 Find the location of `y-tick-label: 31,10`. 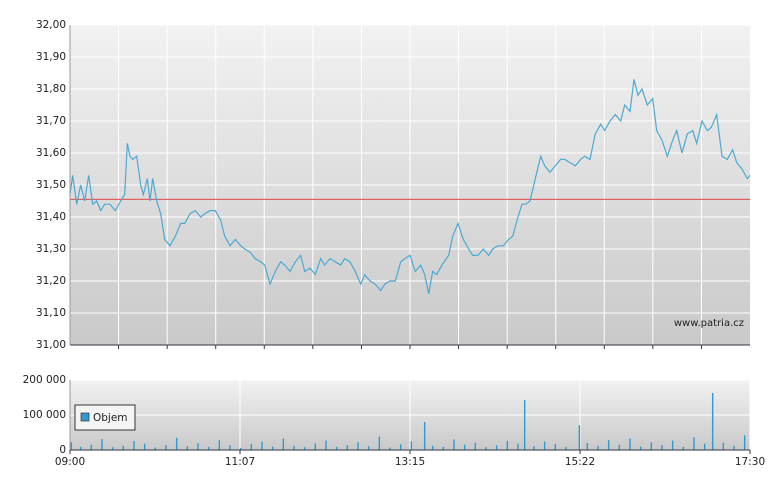

y-tick-label: 31,10 is located at coordinates (51, 313).